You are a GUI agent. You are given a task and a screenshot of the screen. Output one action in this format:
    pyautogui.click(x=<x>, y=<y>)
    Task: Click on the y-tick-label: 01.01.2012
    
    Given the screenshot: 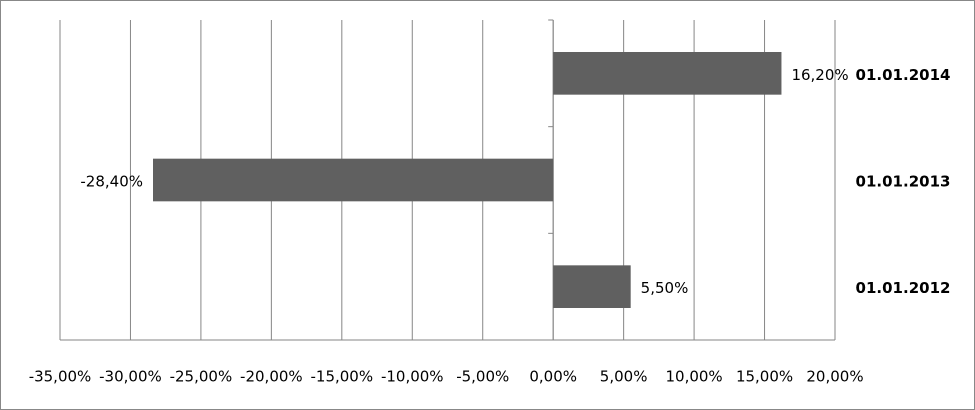 What is the action you would take?
    pyautogui.click(x=903, y=288)
    